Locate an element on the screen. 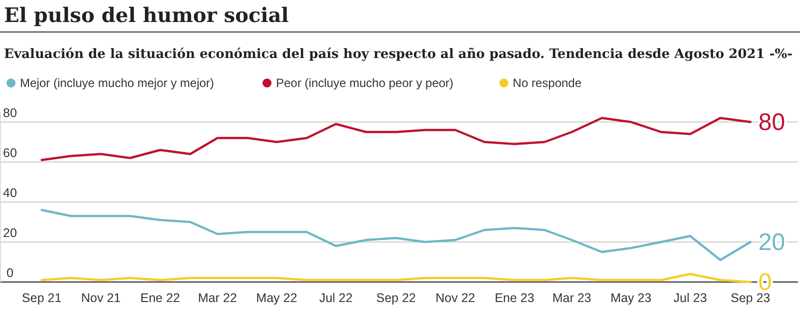 This screenshot has width=800, height=321. legend-label: Mejor (incluye mucho mejor y mejor) is located at coordinates (117, 83).